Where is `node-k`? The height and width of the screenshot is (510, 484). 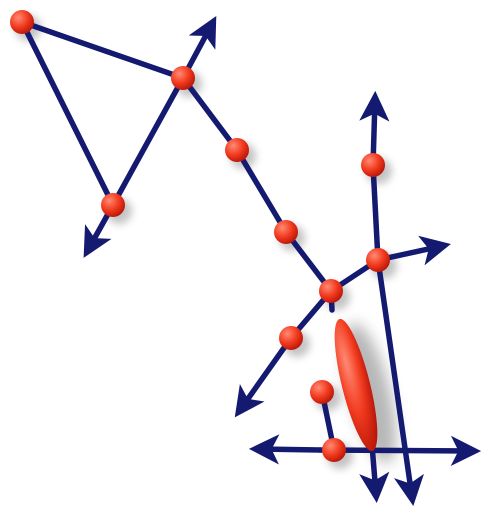 node-k is located at coordinates (334, 450).